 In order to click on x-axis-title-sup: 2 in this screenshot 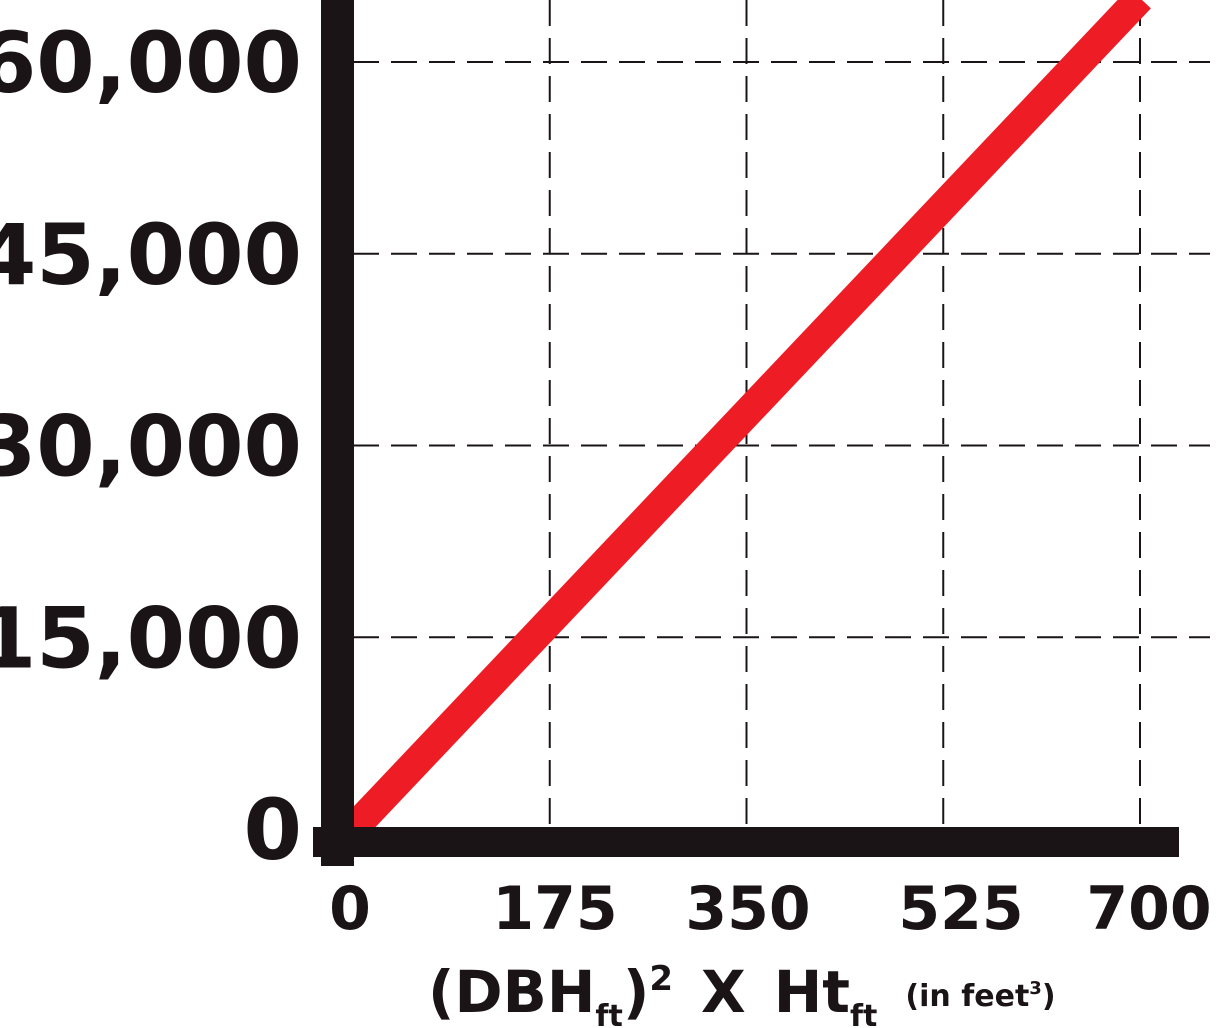, I will do `click(661, 979)`.